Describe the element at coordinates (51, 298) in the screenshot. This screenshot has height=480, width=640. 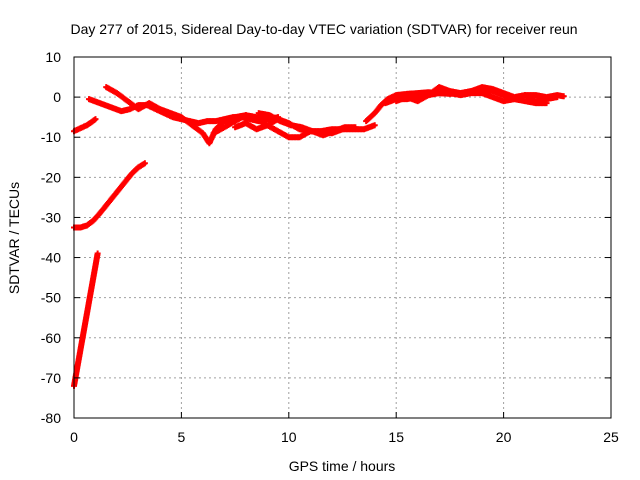
I see `y-tick-label: -50` at that location.